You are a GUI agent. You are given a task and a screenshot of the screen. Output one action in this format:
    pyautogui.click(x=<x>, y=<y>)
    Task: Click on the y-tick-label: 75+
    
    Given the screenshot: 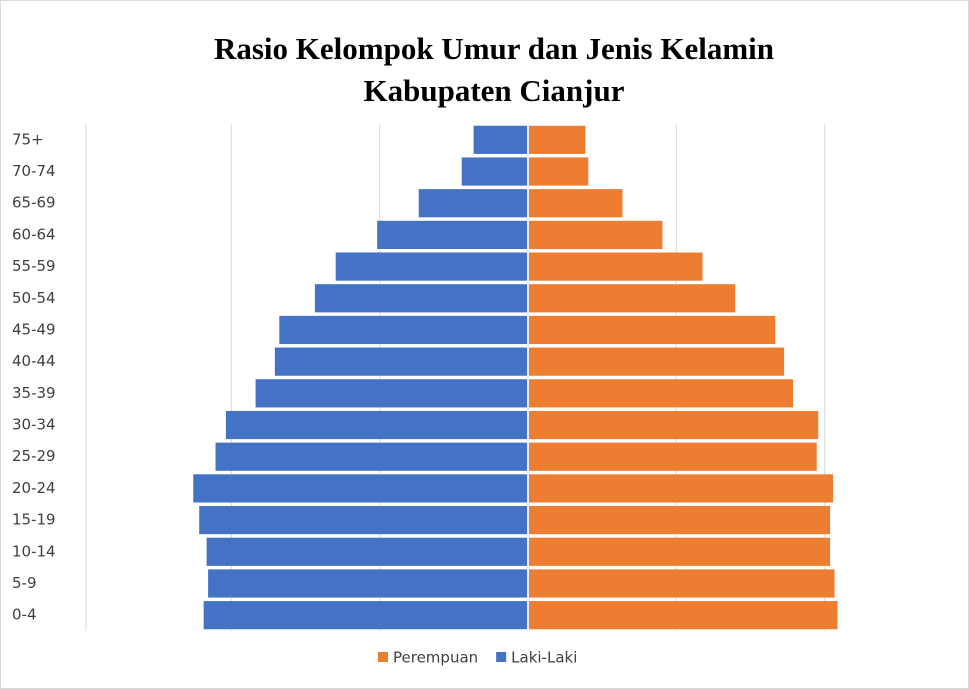 What is the action you would take?
    pyautogui.click(x=28, y=139)
    